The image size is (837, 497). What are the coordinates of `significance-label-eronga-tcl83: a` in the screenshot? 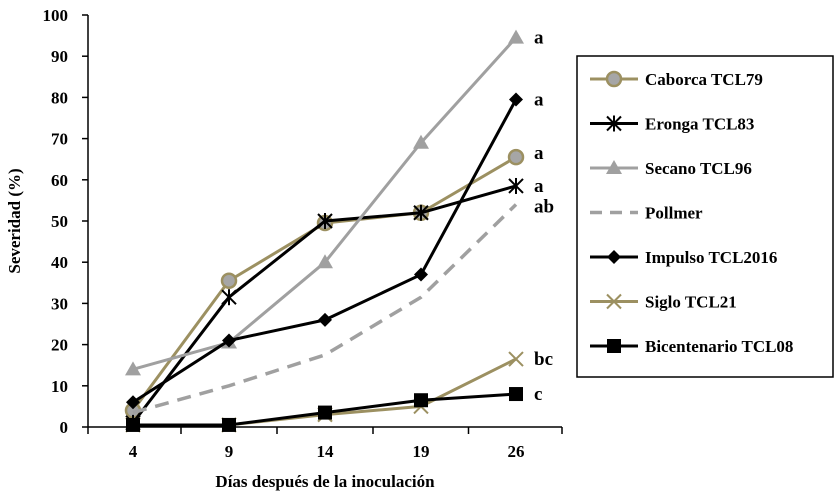 It's located at (539, 186).